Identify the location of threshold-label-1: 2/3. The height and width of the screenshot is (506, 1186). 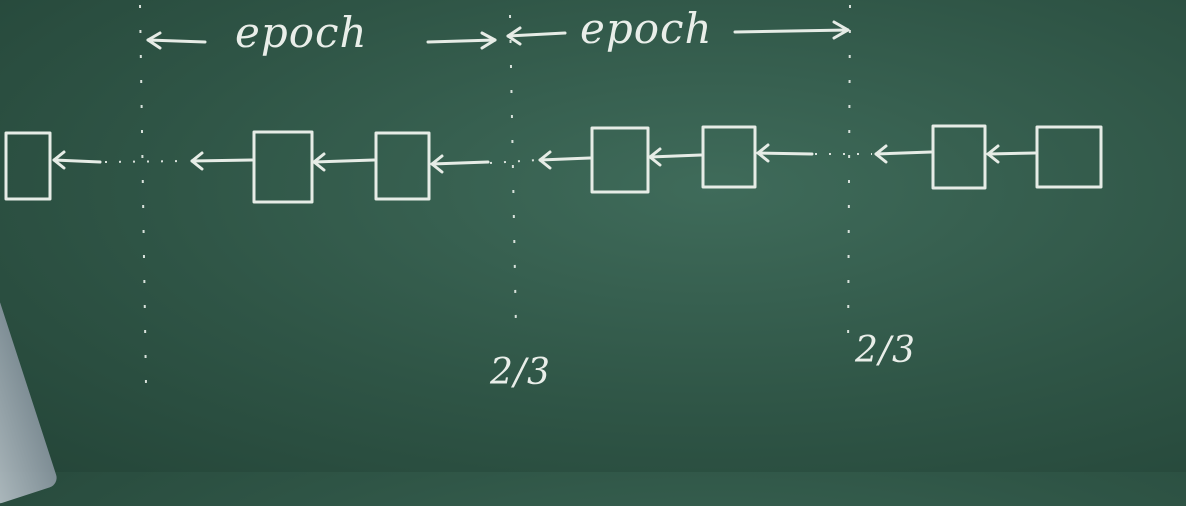
(520, 372).